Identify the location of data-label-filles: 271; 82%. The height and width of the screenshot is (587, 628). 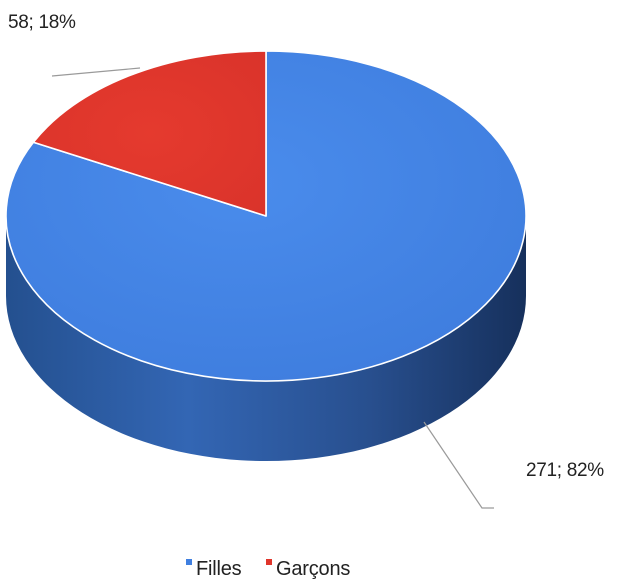
(565, 470).